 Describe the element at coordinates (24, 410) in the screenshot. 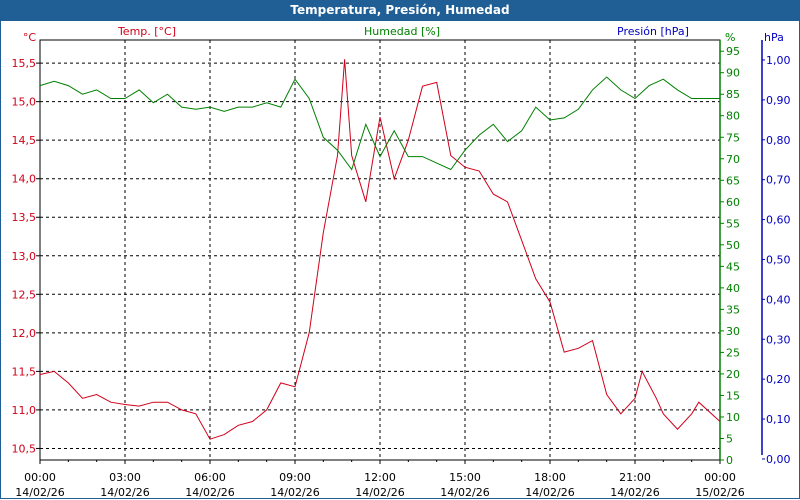

I see `temp-tick-label: 11,0` at that location.